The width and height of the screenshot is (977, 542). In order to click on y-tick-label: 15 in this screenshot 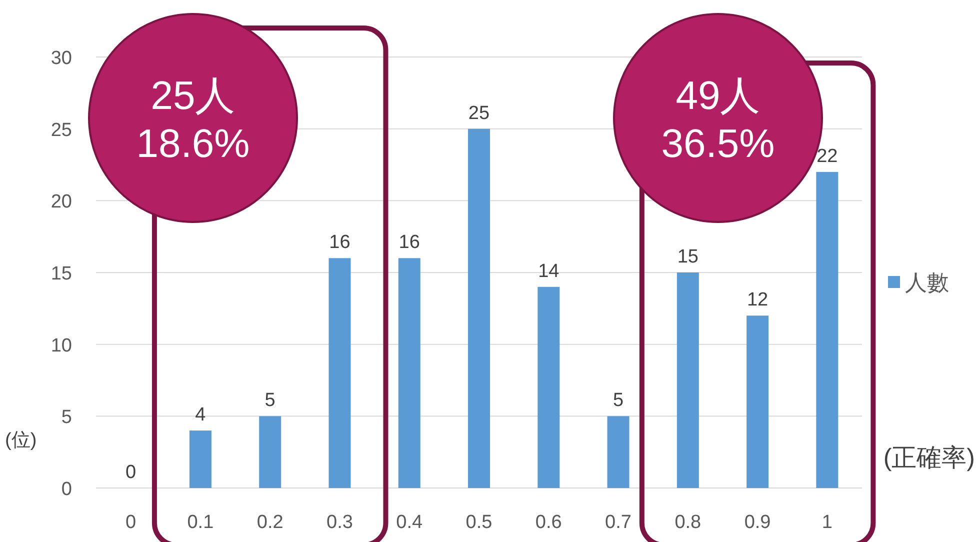, I will do `click(61, 274)`.